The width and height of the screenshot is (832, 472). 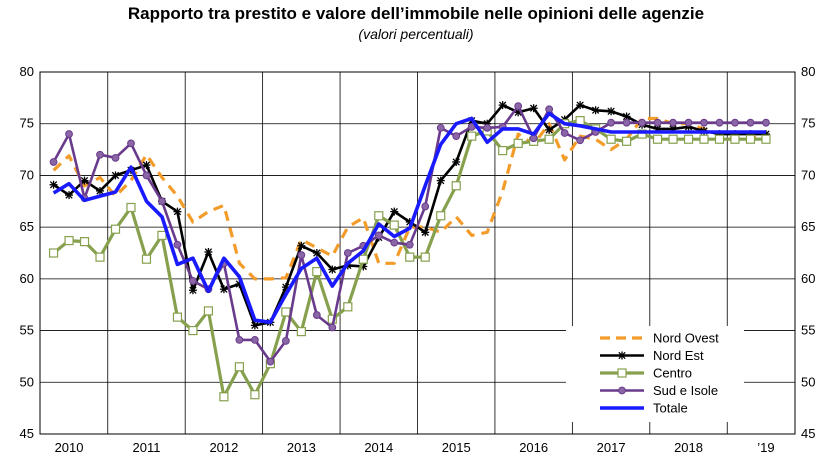 I want to click on y-tick-label-left: 60, so click(x=27, y=278).